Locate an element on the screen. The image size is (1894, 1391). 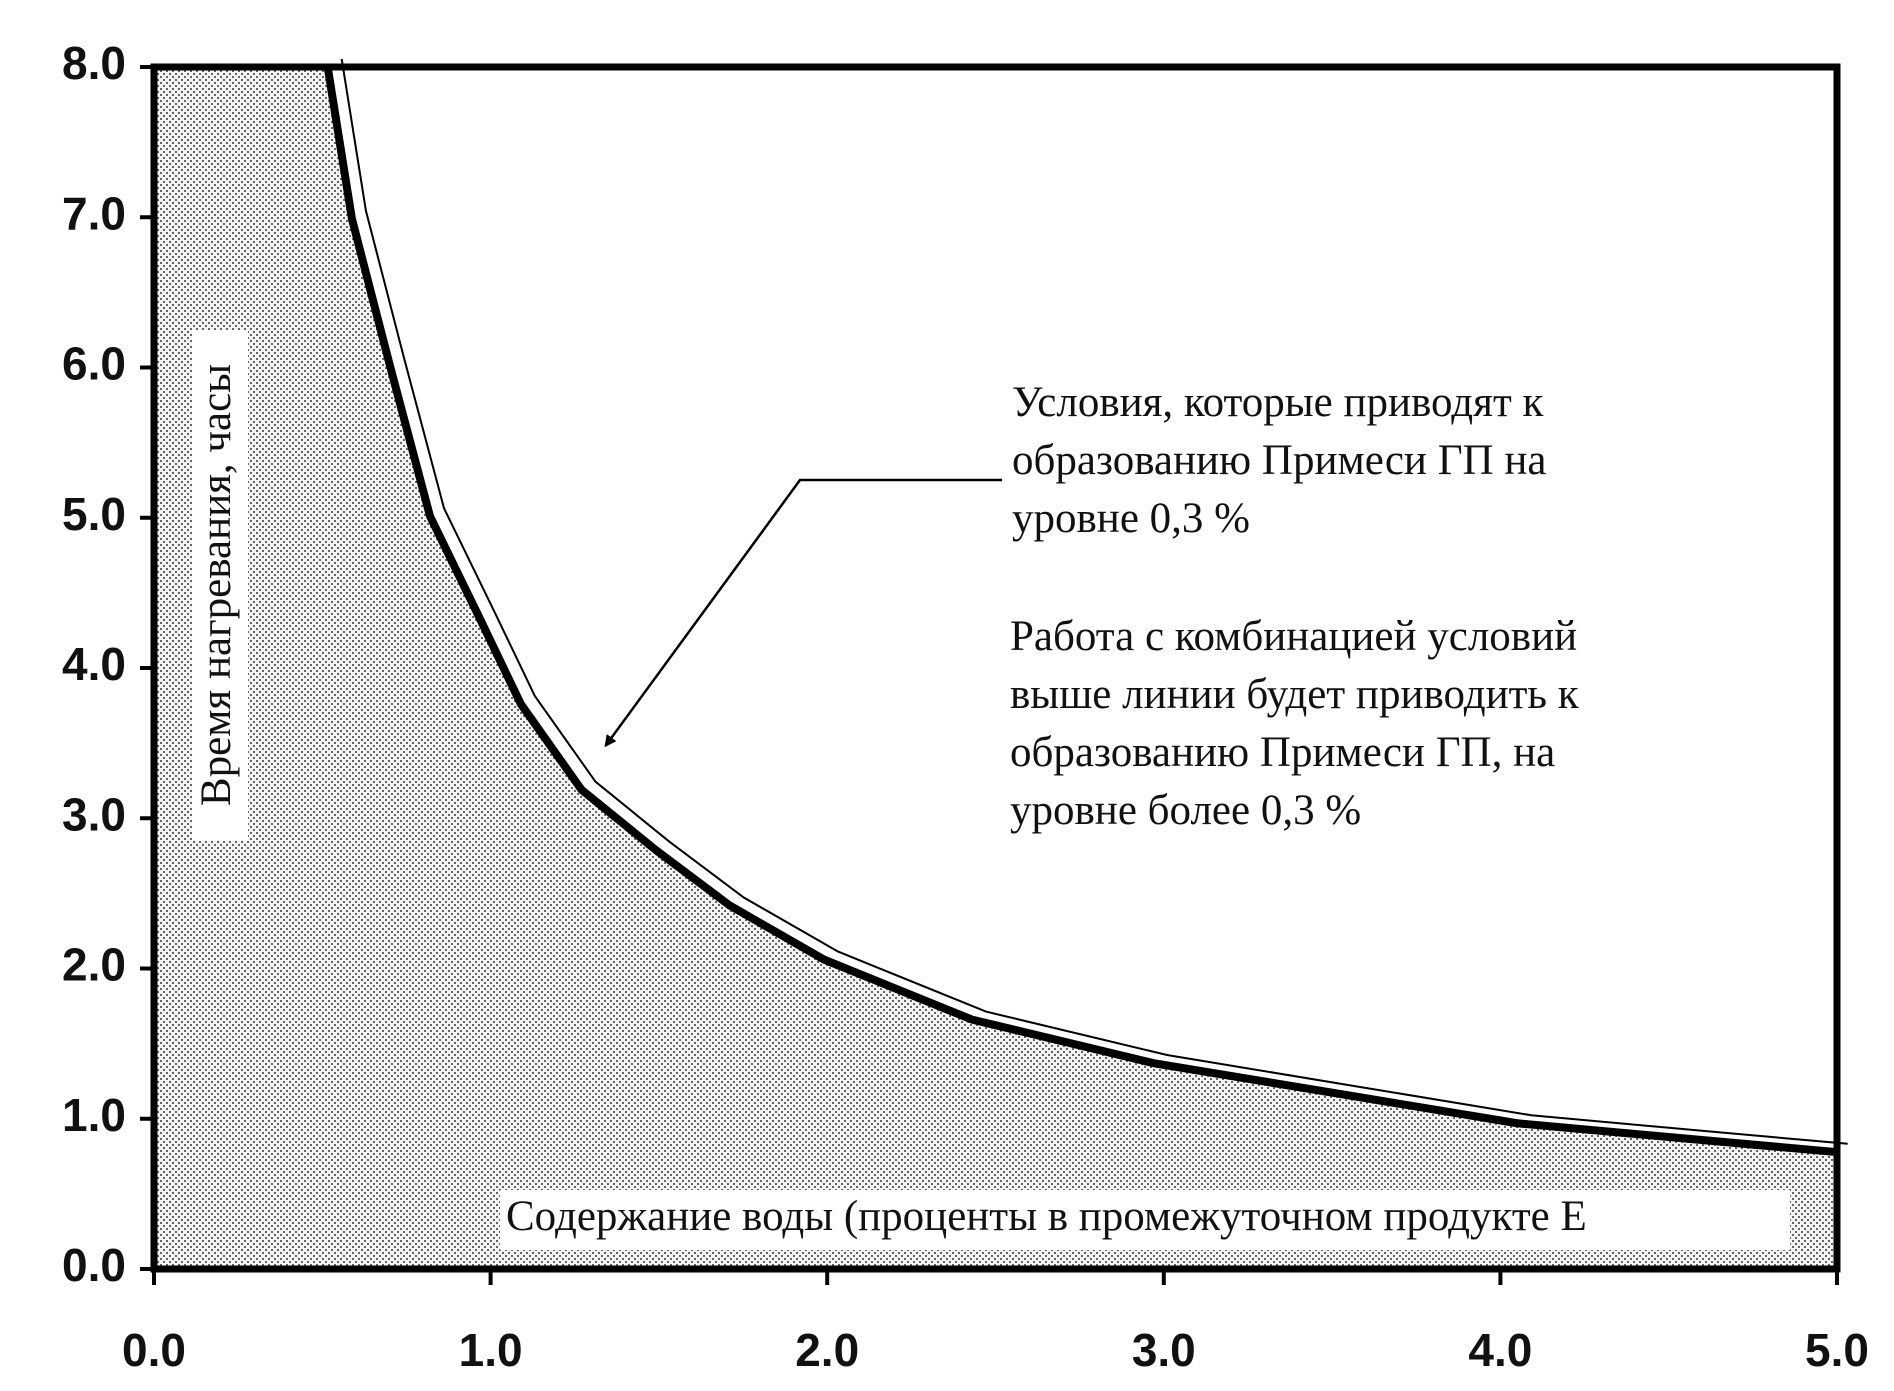
y-tick-label: 4.0 is located at coordinates (94, 664).